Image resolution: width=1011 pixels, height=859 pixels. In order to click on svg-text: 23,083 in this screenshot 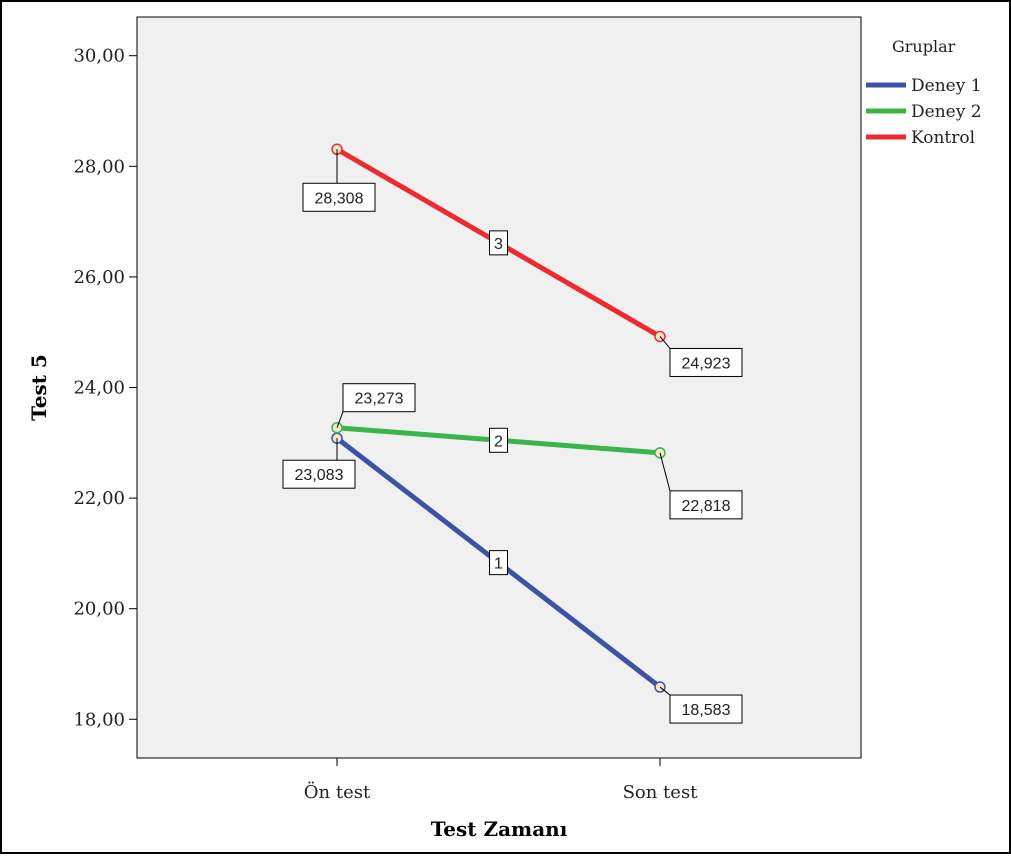, I will do `click(319, 475)`.